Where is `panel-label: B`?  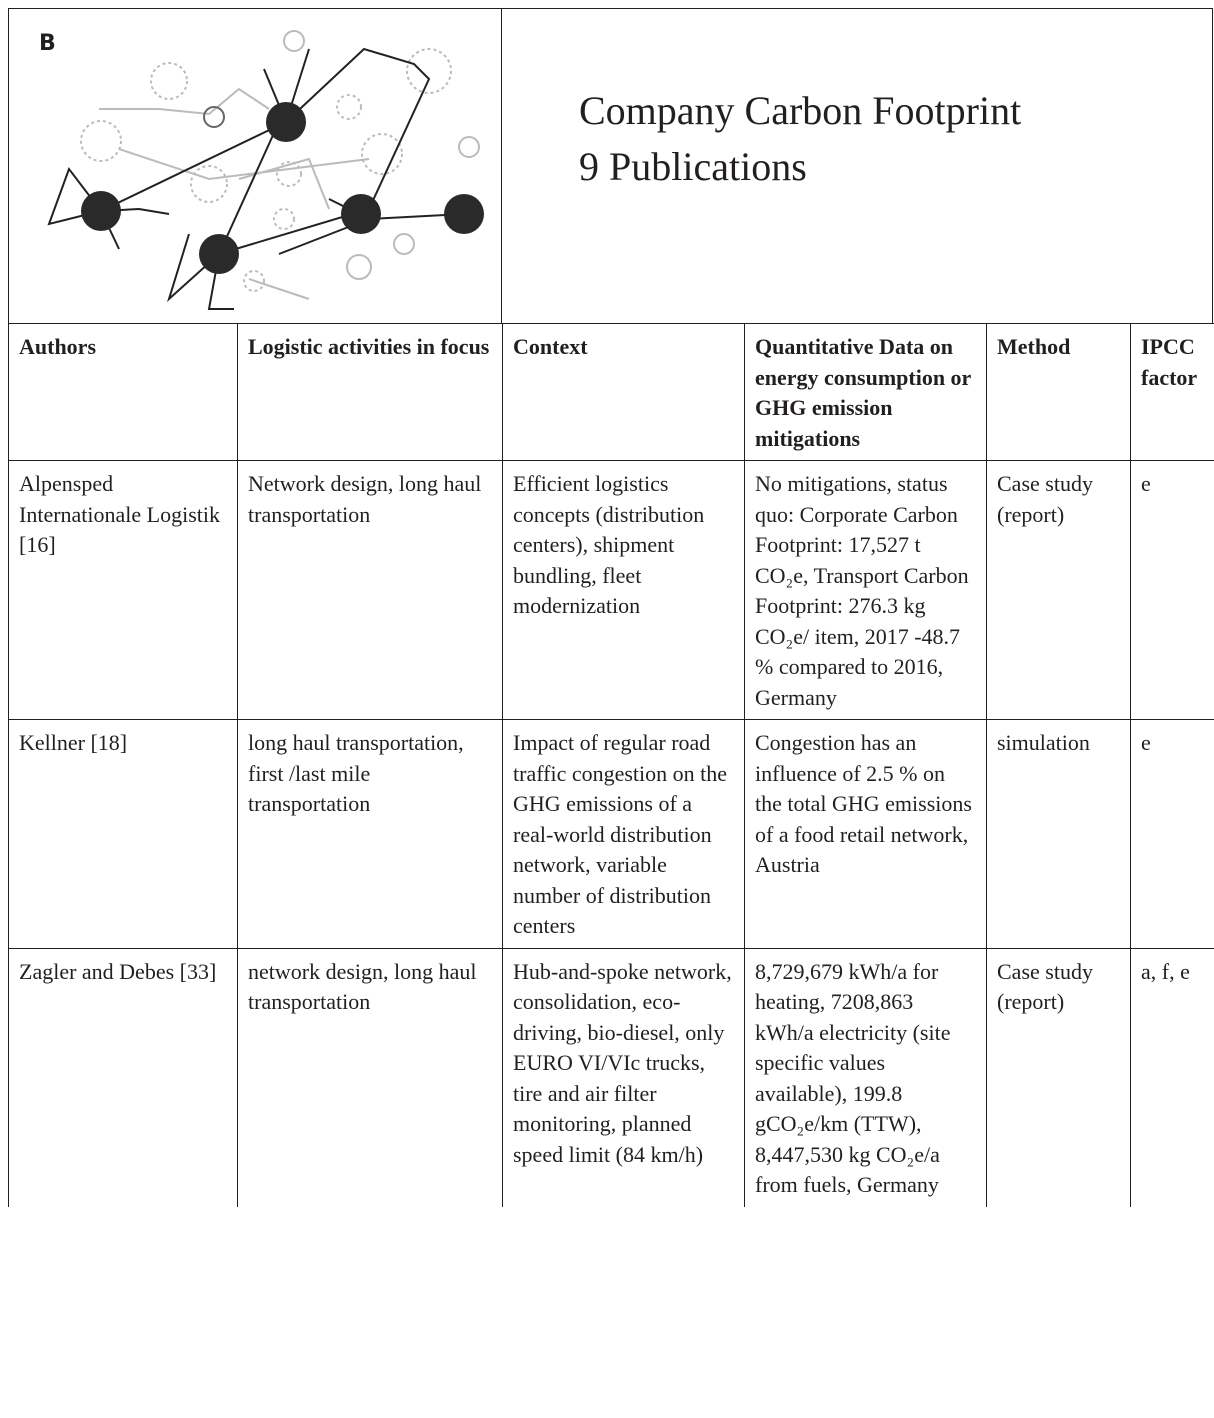
panel-label: B is located at coordinates (47, 43).